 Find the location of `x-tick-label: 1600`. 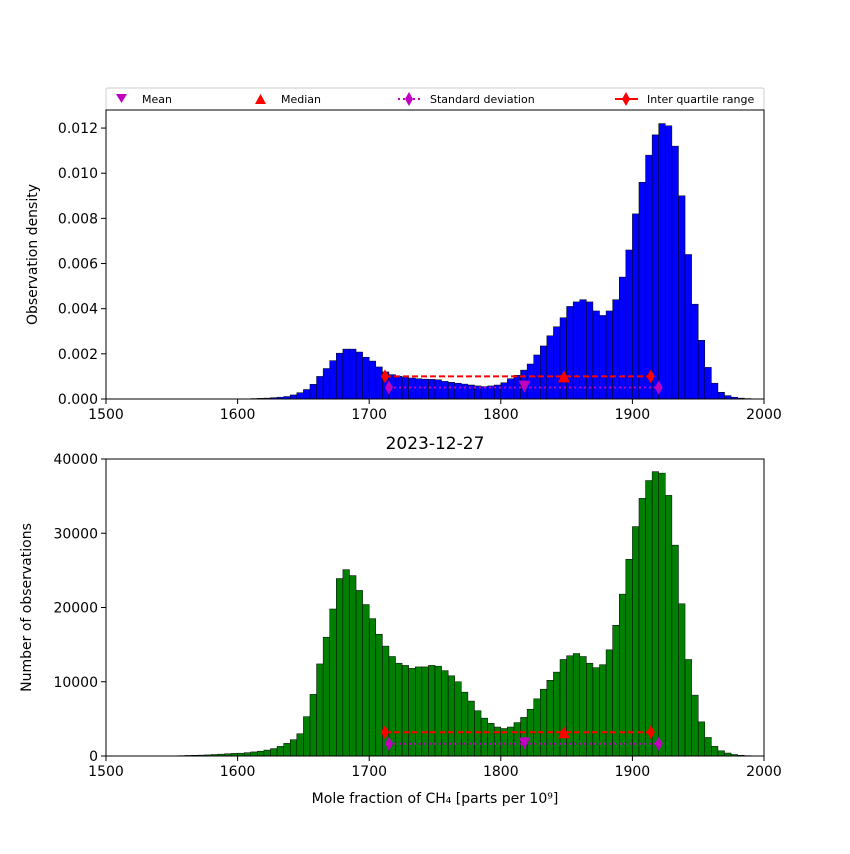

x-tick-label: 1600 is located at coordinates (238, 772).